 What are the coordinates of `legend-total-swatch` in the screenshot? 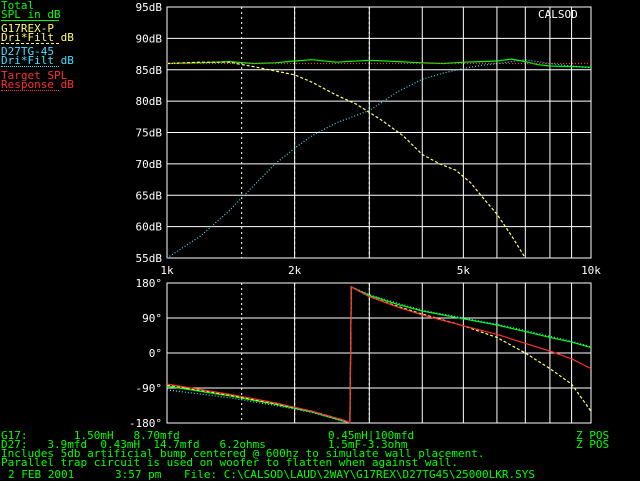 It's located at (30, 20).